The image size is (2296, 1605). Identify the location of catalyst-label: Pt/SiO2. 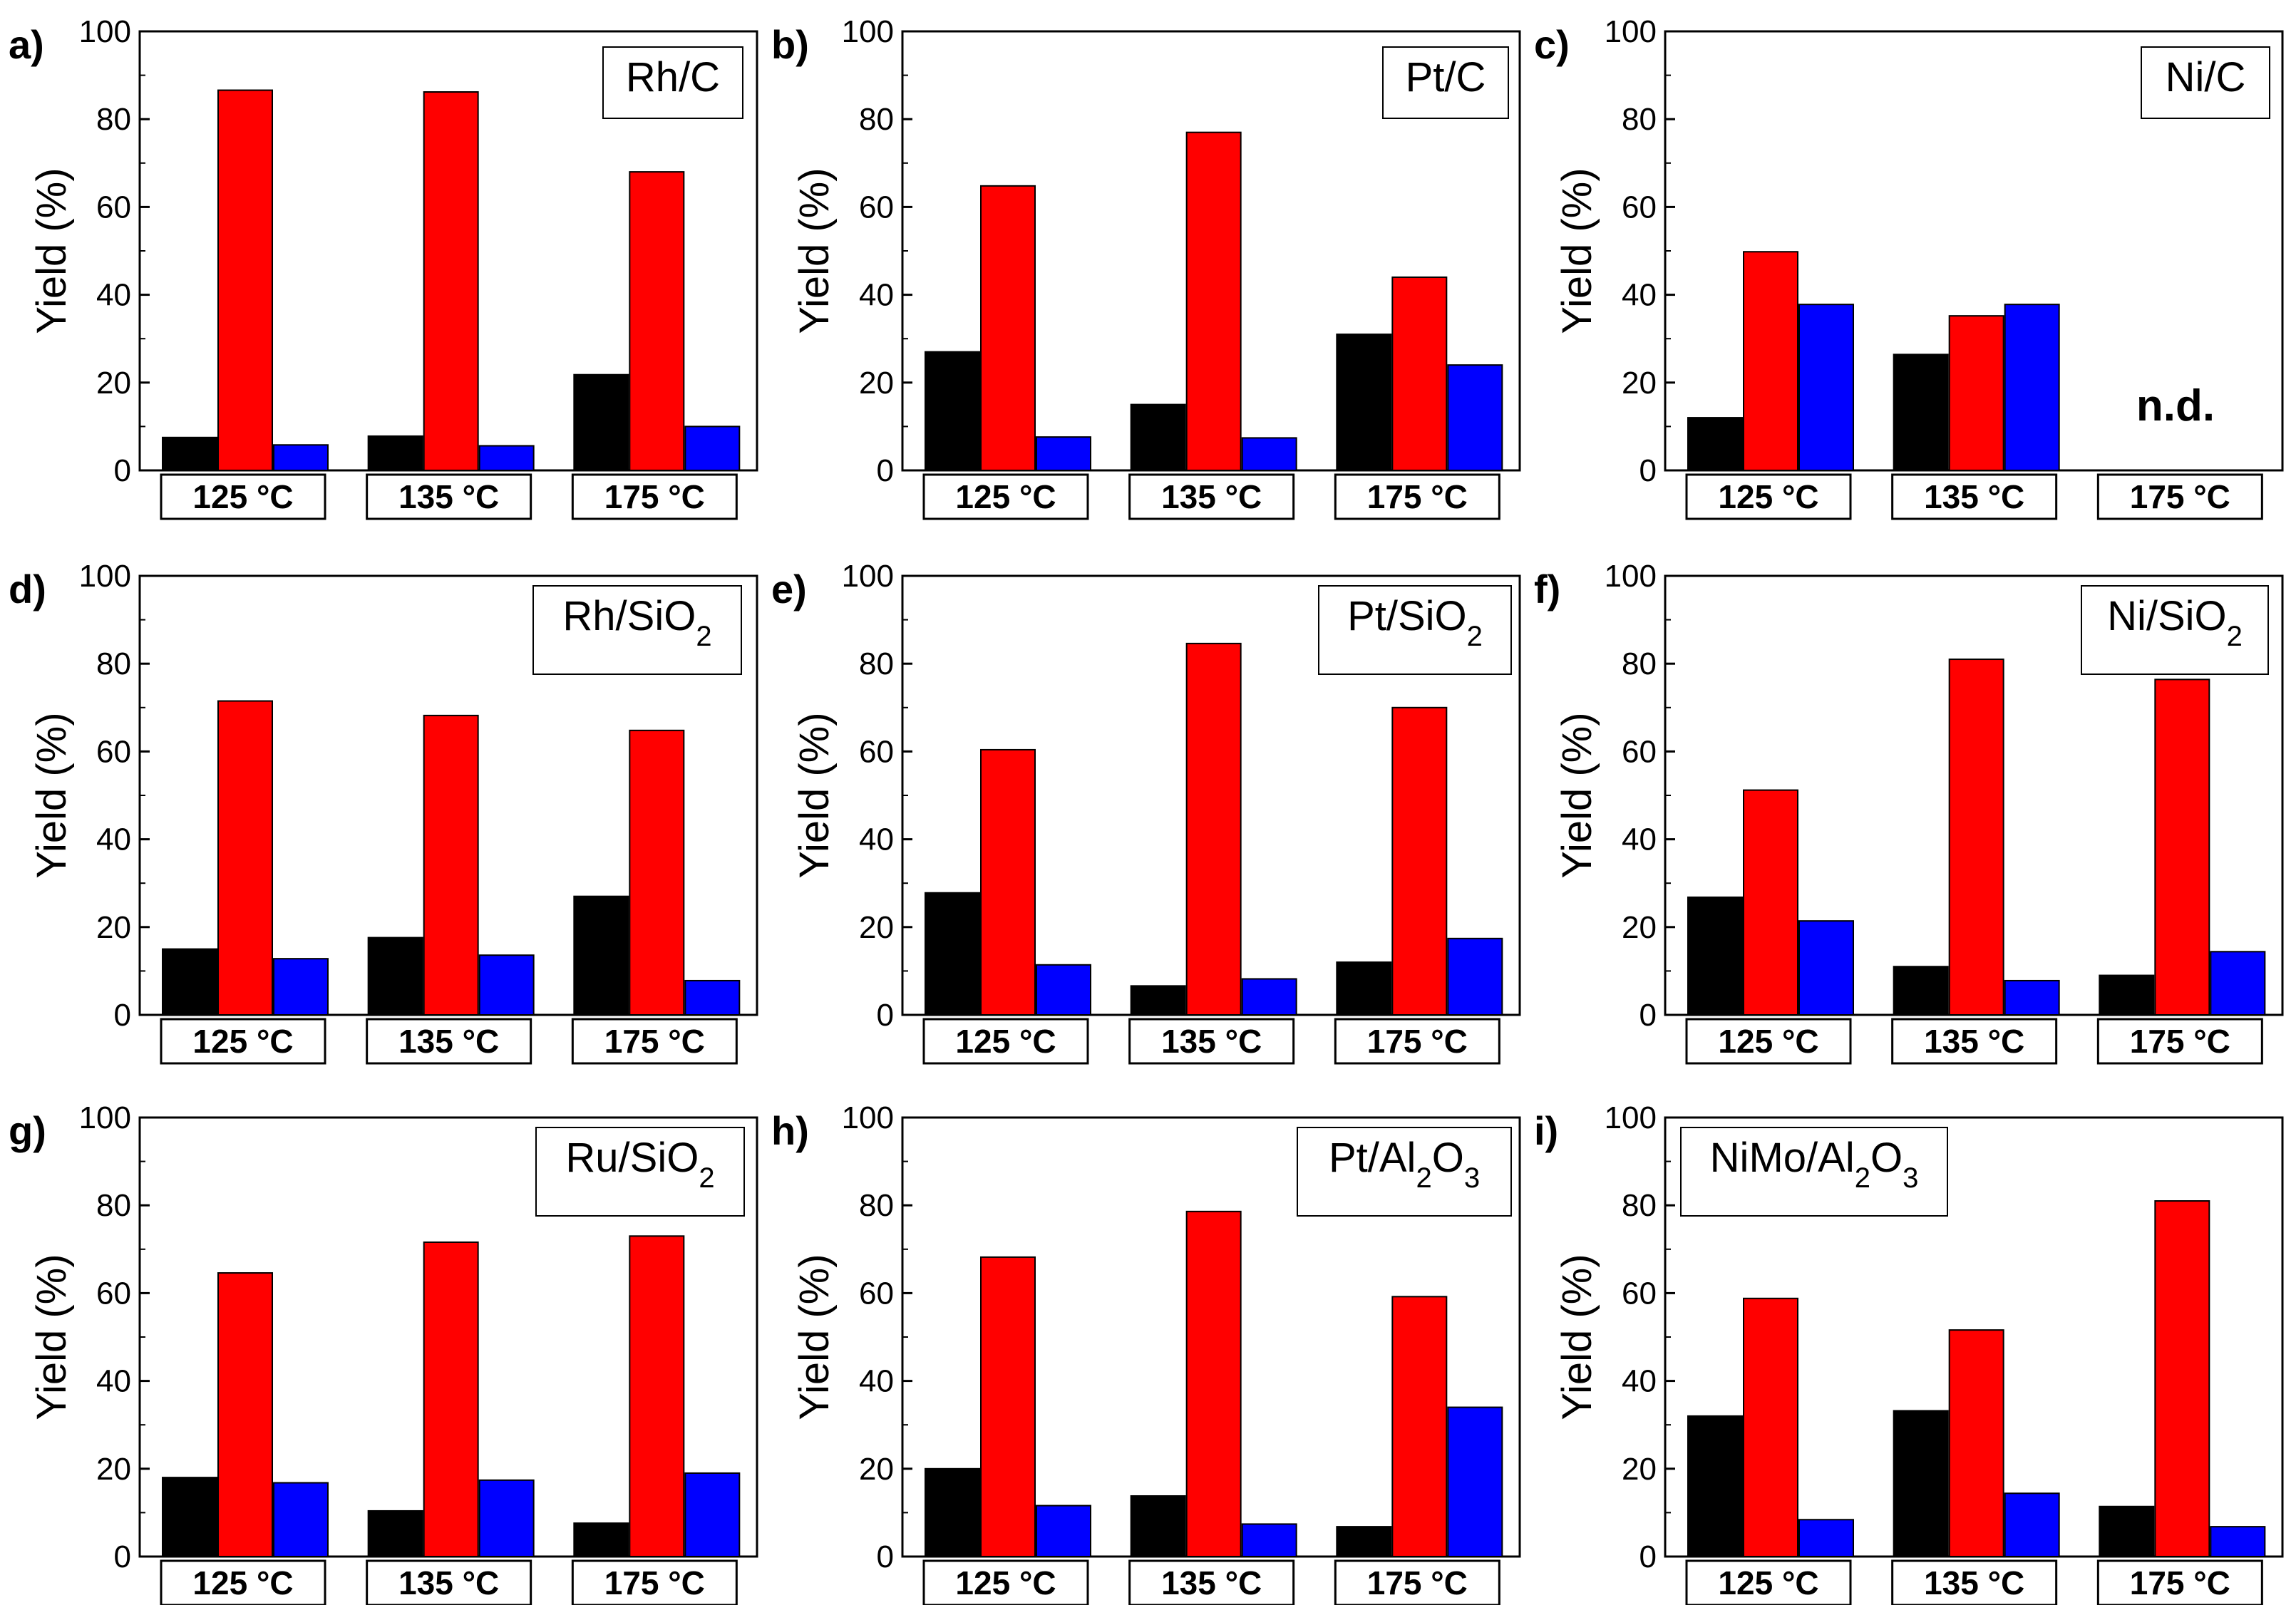
(1415, 622).